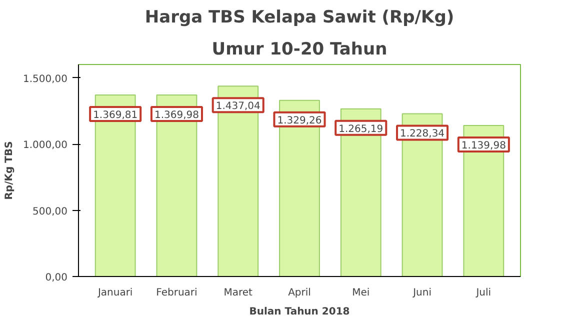 The width and height of the screenshot is (566, 327). I want to click on y-tick-label: 1.500,00, so click(45, 79).